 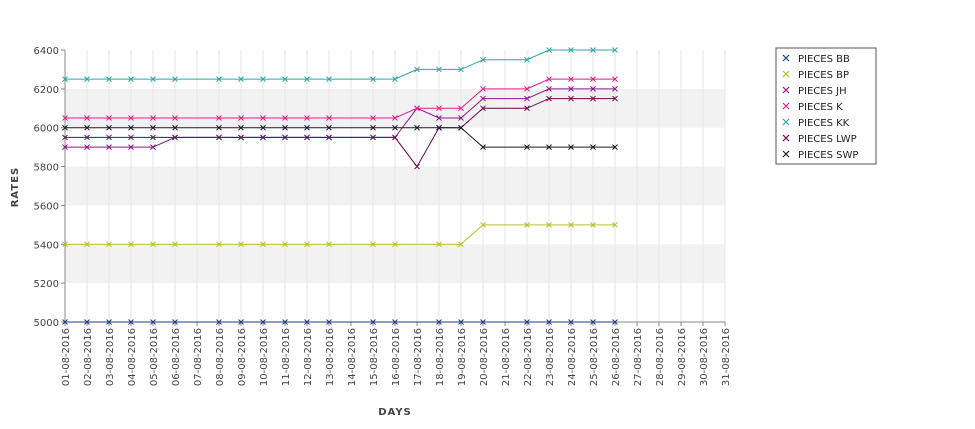 What do you see at coordinates (242, 357) in the screenshot?
I see `x-tick-label: 09-08-2016` at bounding box center [242, 357].